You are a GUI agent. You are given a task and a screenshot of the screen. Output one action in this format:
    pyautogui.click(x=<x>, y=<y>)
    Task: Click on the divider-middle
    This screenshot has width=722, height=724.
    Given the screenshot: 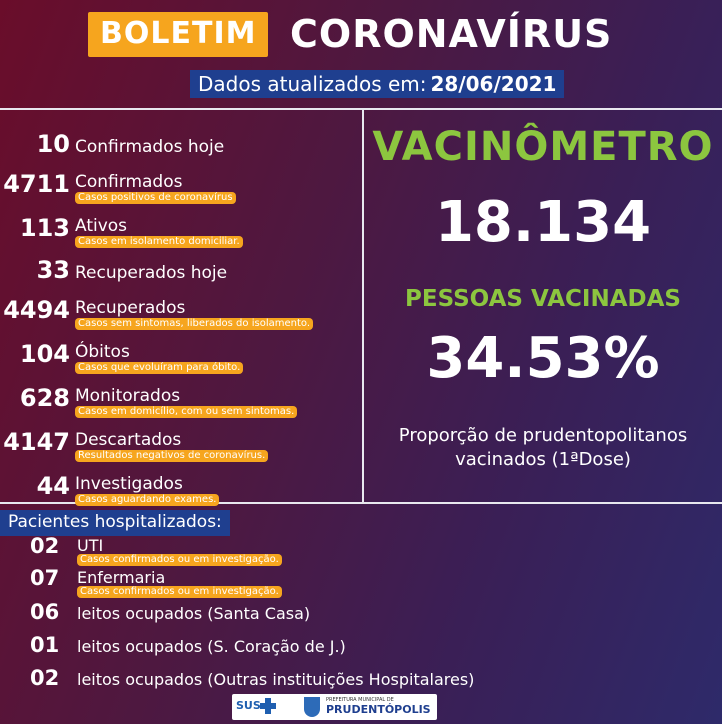 What is the action you would take?
    pyautogui.click(x=361, y=503)
    